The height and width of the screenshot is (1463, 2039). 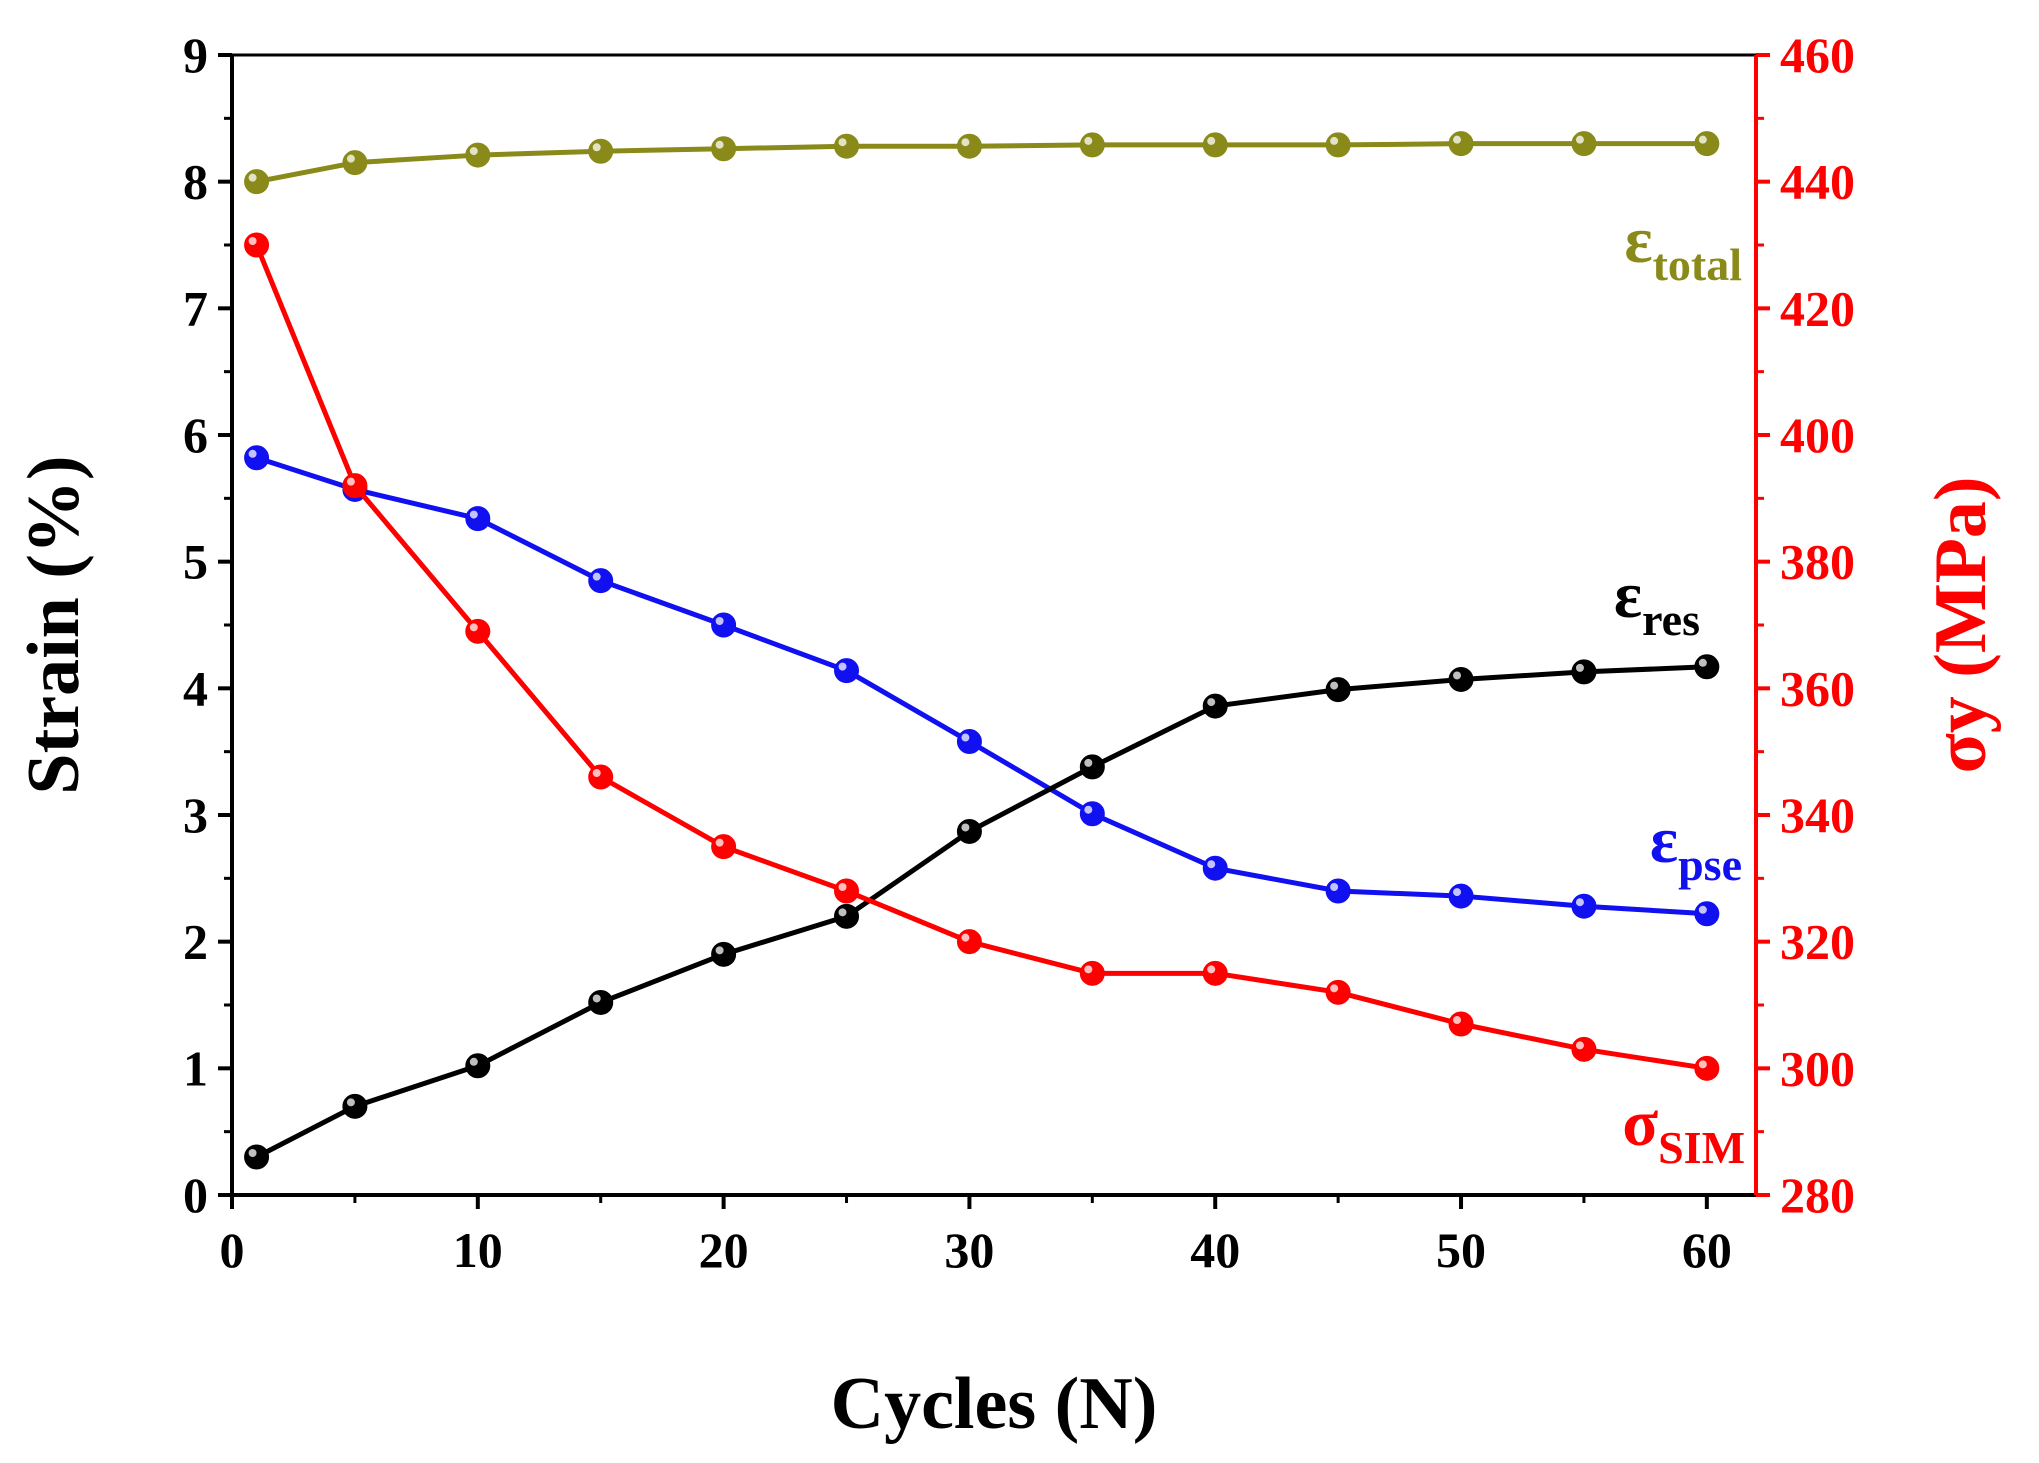 I want to click on series-label: εtotal, so click(x=1683, y=247).